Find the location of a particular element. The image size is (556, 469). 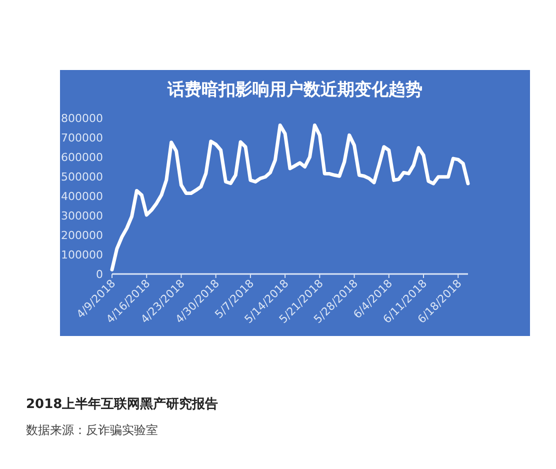

y-tick-label: 600000 is located at coordinates (82, 157).